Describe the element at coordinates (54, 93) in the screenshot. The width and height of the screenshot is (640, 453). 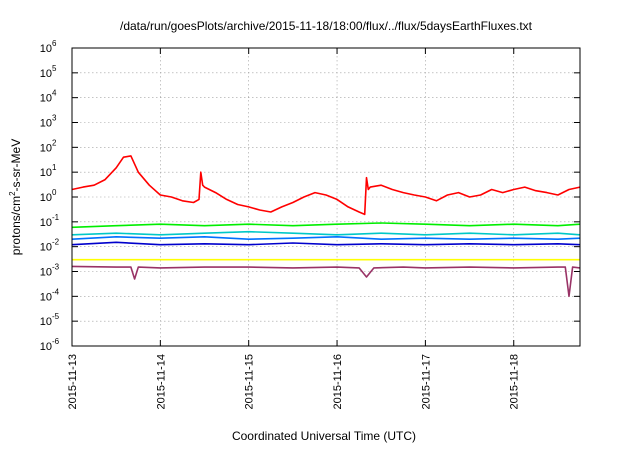
I see `y-tick-exponent: 4` at that location.